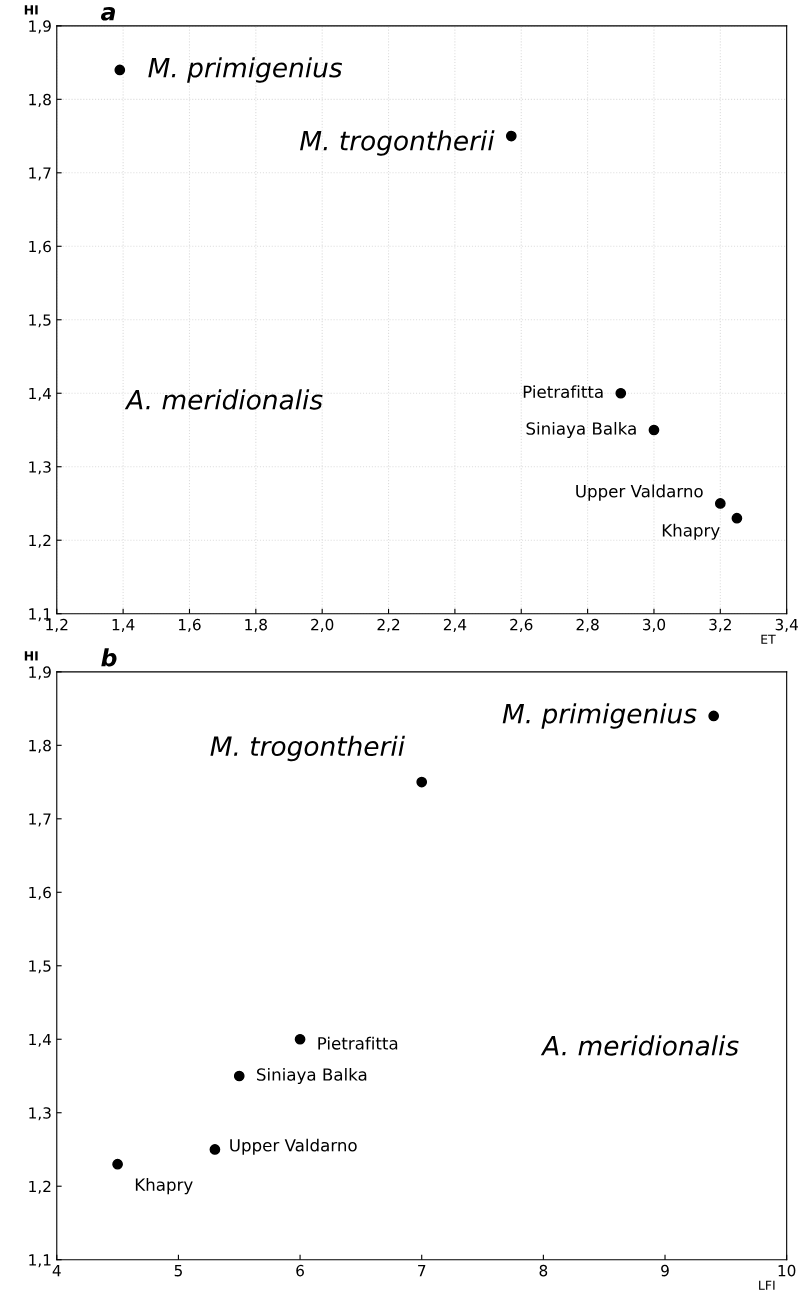 This screenshot has width=811, height=1292. Describe the element at coordinates (109, 657) in the screenshot. I see `chart-title: b` at that location.